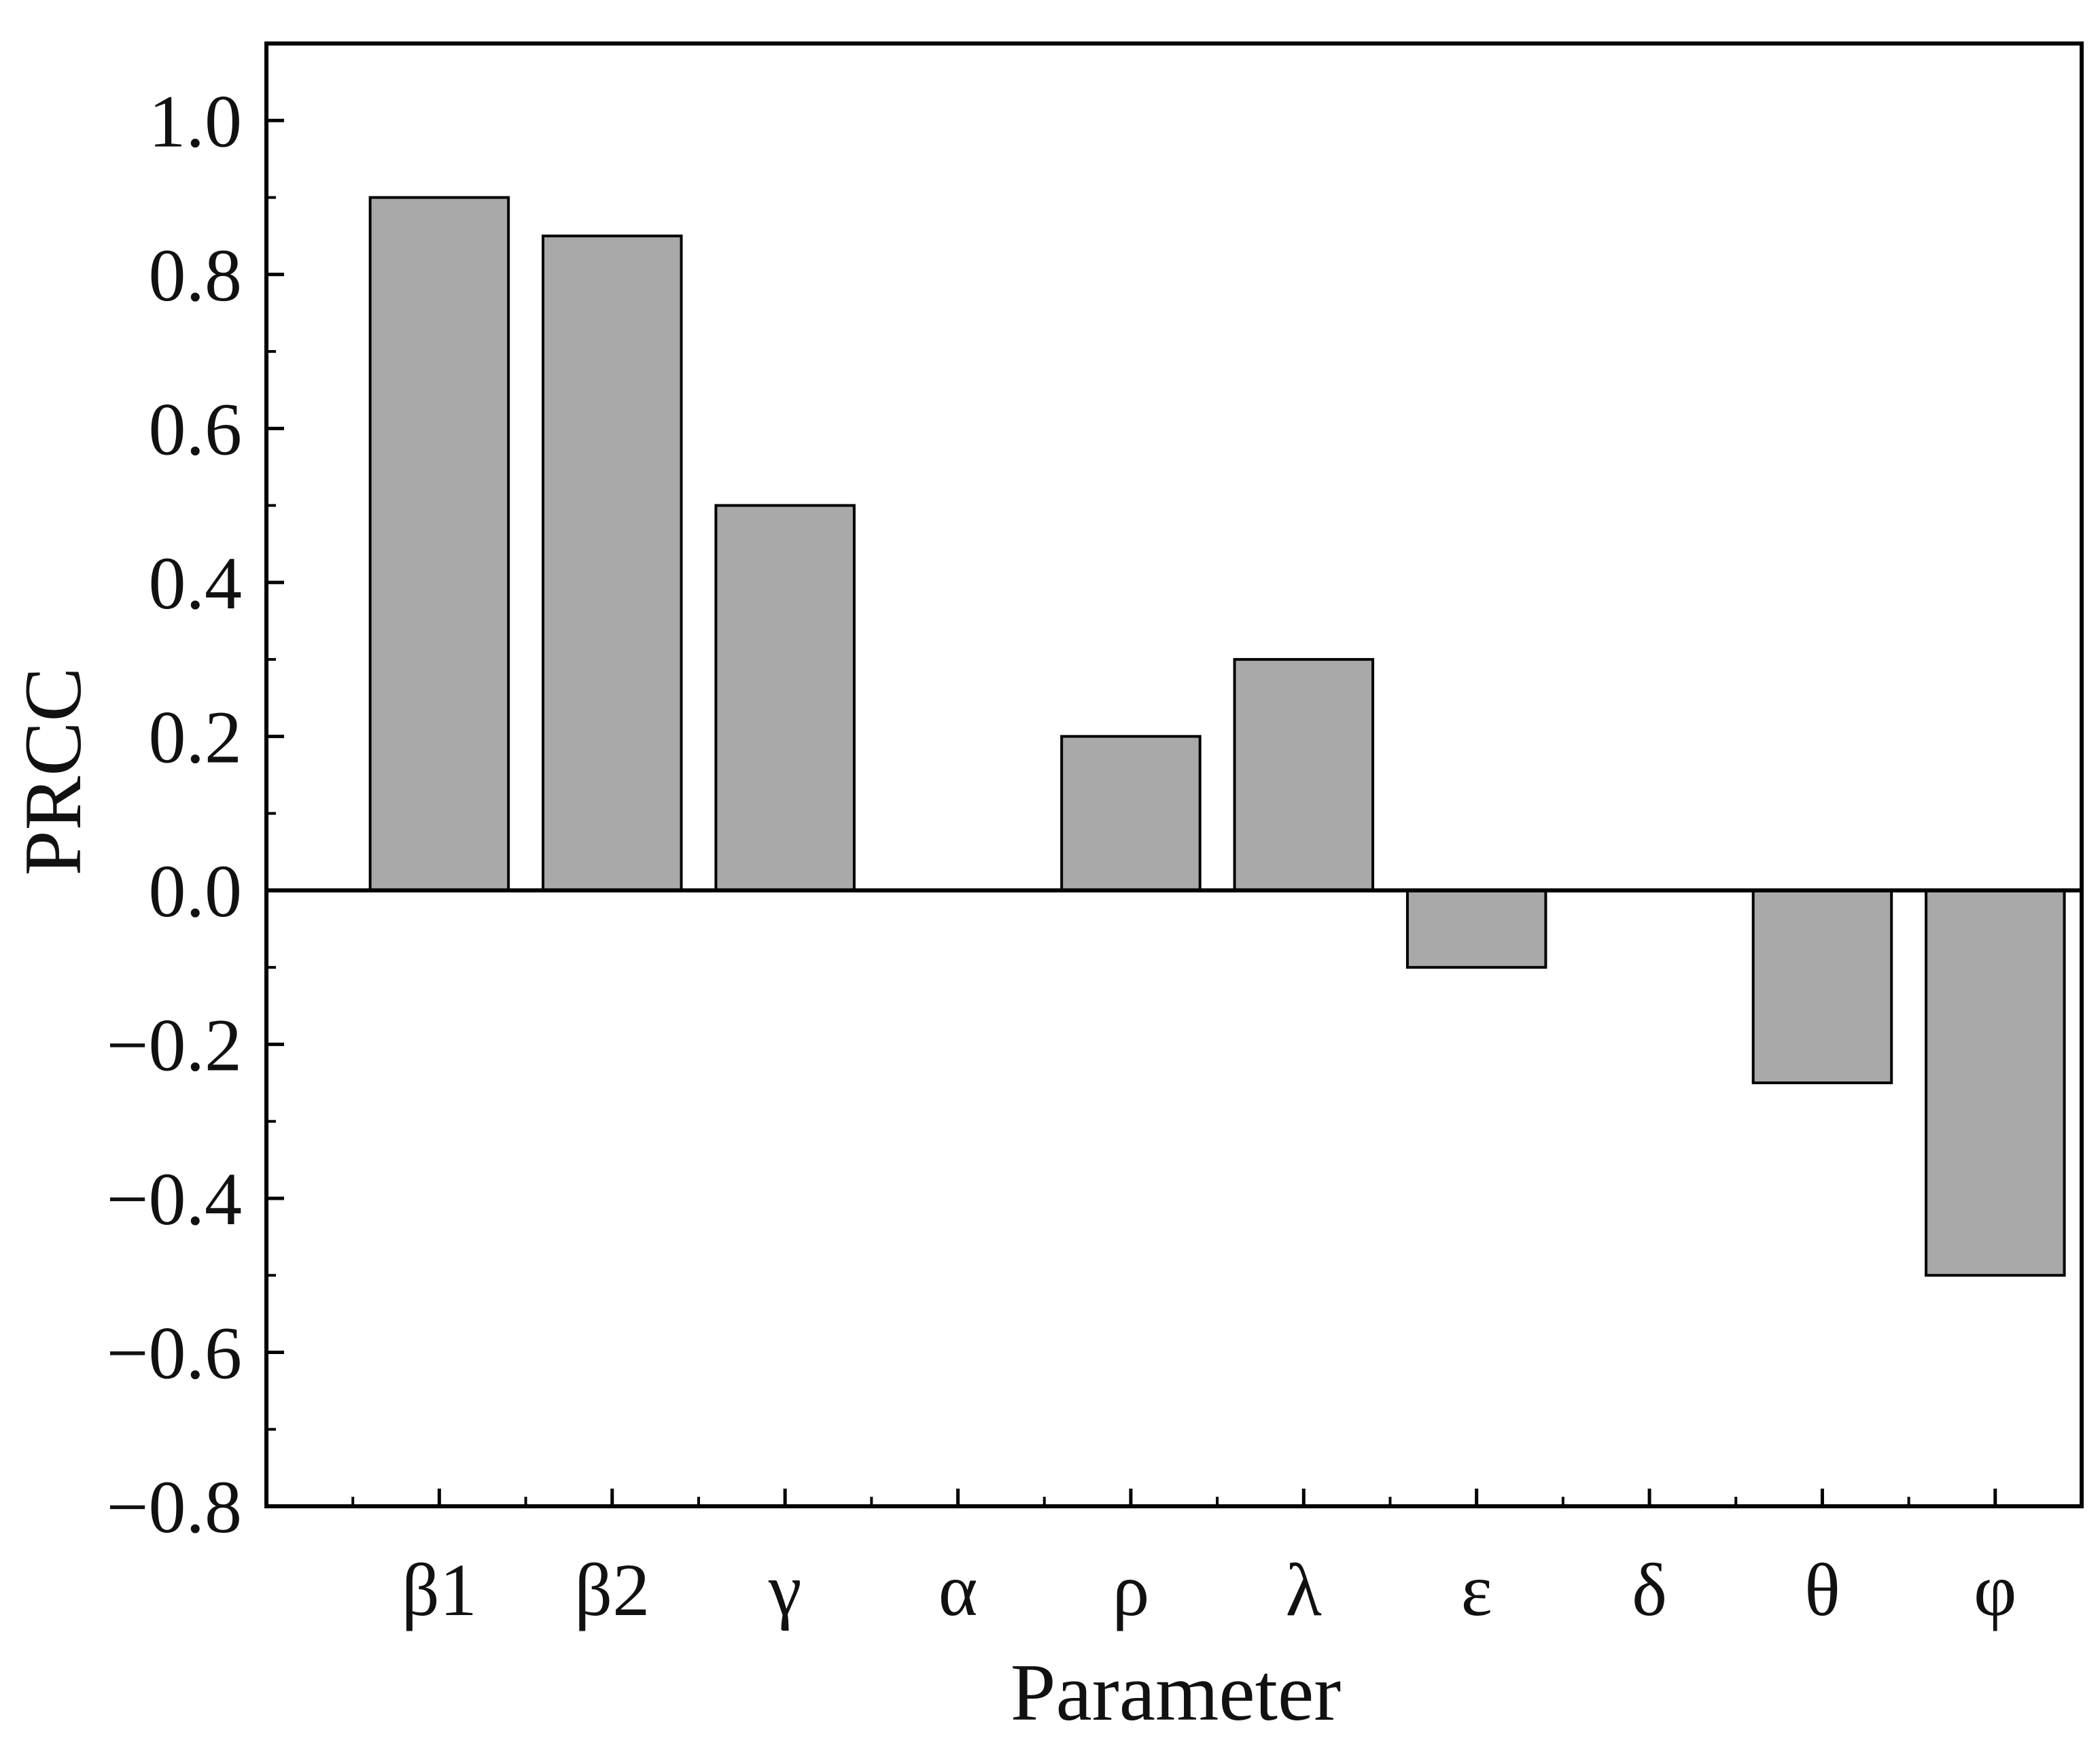  Describe the element at coordinates (1176, 1692) in the screenshot. I see `x-axis-title: Parameter` at that location.